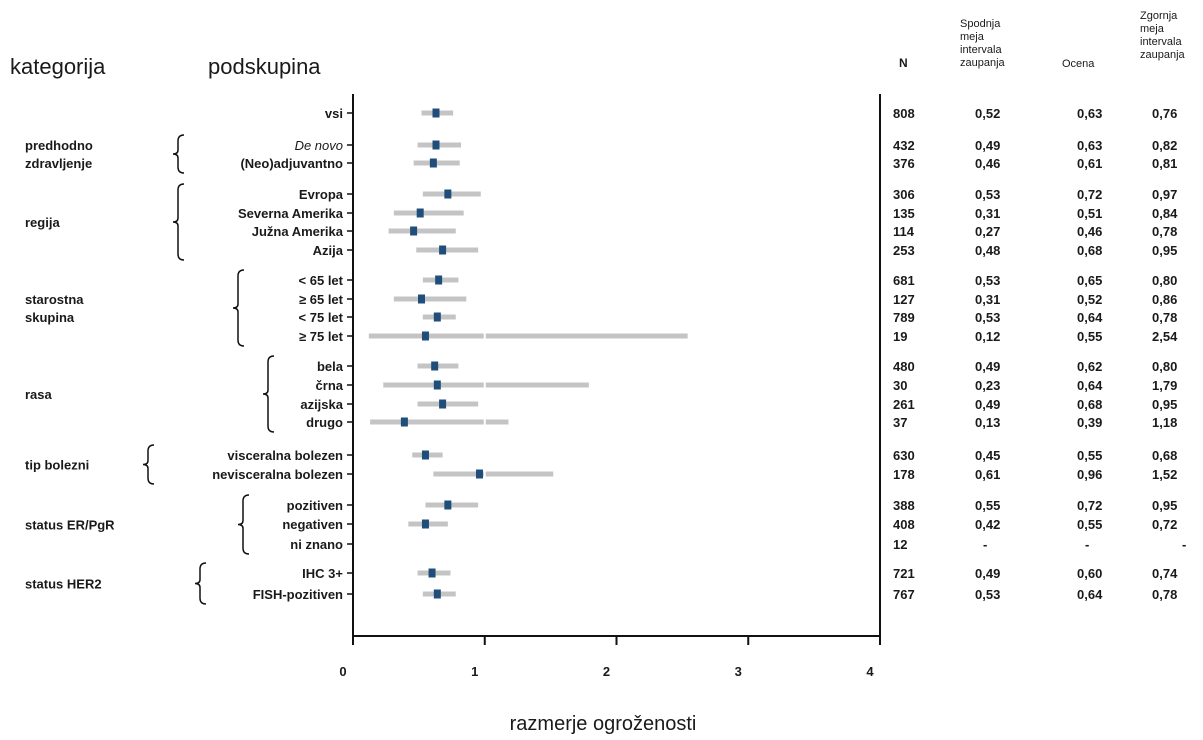  What do you see at coordinates (738, 280) in the screenshot?
I see `forest-row: < 65 let 681 0,53 0,65 0,80` at bounding box center [738, 280].